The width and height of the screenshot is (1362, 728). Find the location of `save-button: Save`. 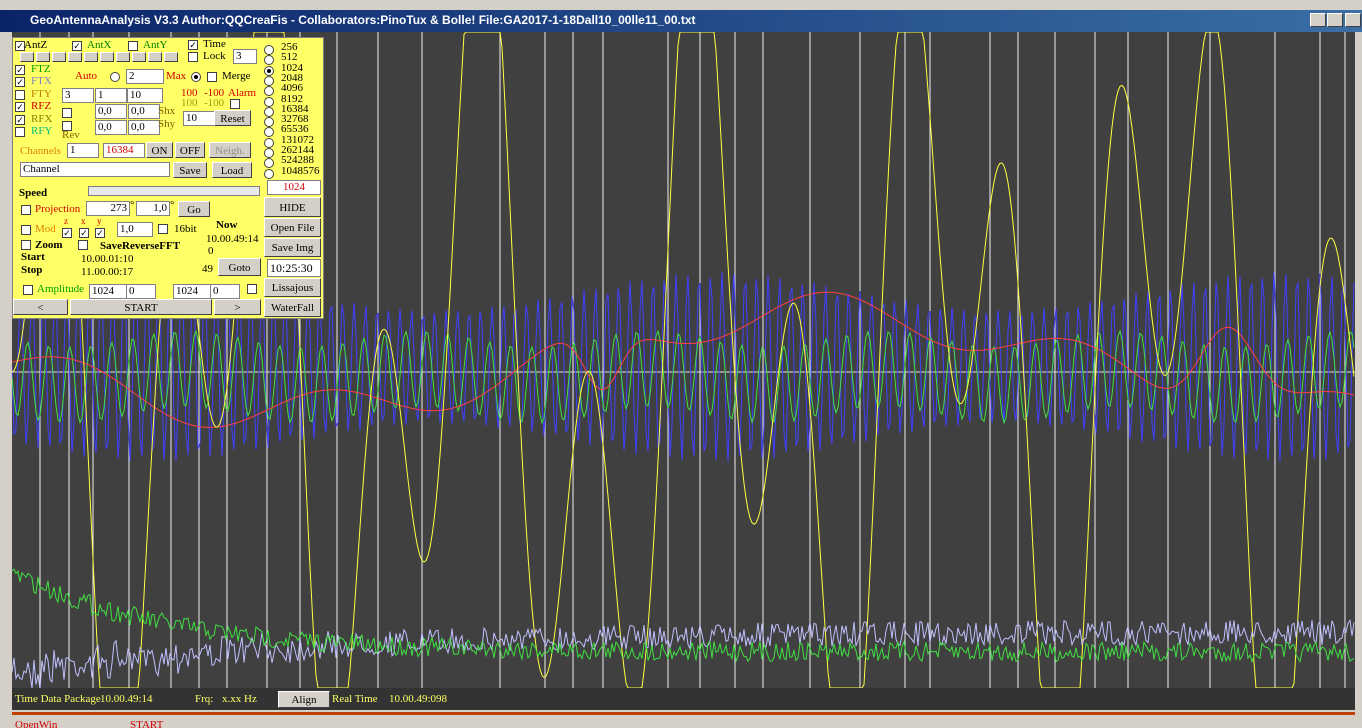

save-button: Save is located at coordinates (190, 170).